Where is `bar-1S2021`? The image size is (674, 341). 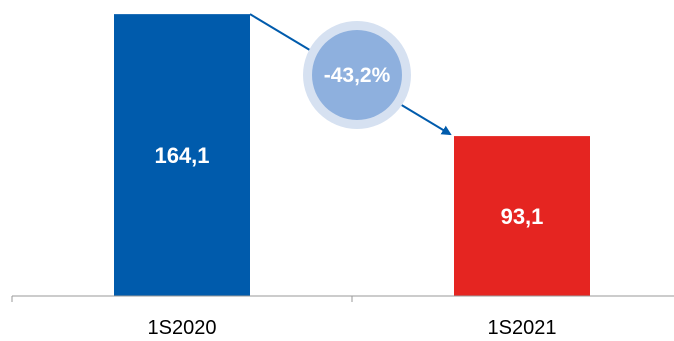
bar-1S2021 is located at coordinates (522, 216).